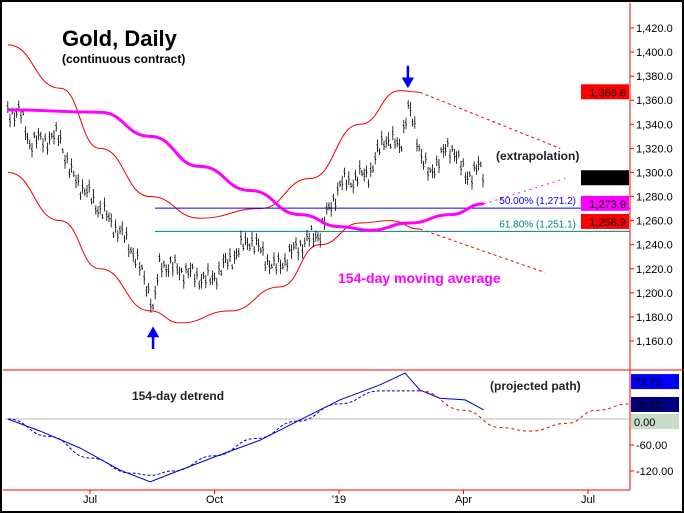 The width and height of the screenshot is (684, 513). I want to click on price-tick-label: 1,300.0, so click(654, 173).